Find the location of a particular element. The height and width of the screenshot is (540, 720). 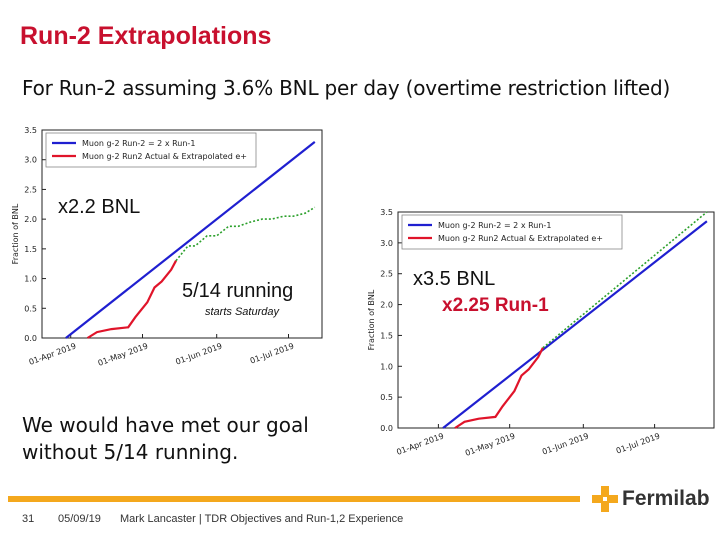

left-multiplier-label: x2.2 BNL is located at coordinates (99, 207).